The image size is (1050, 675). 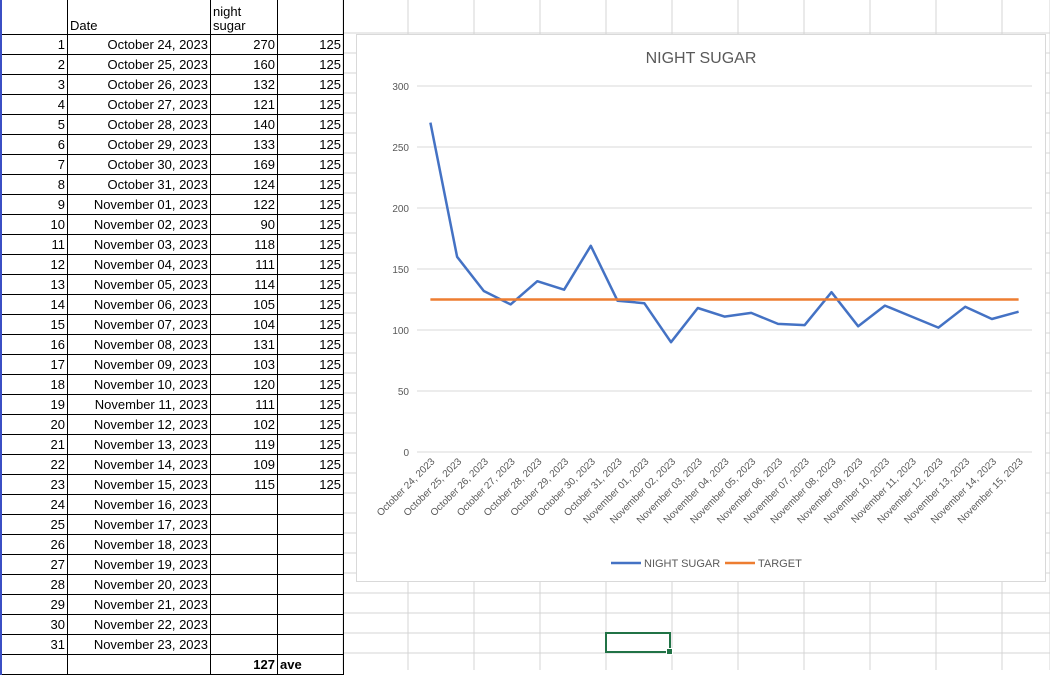 What do you see at coordinates (139, 625) in the screenshot?
I see `date-cell: November 22, 2023` at bounding box center [139, 625].